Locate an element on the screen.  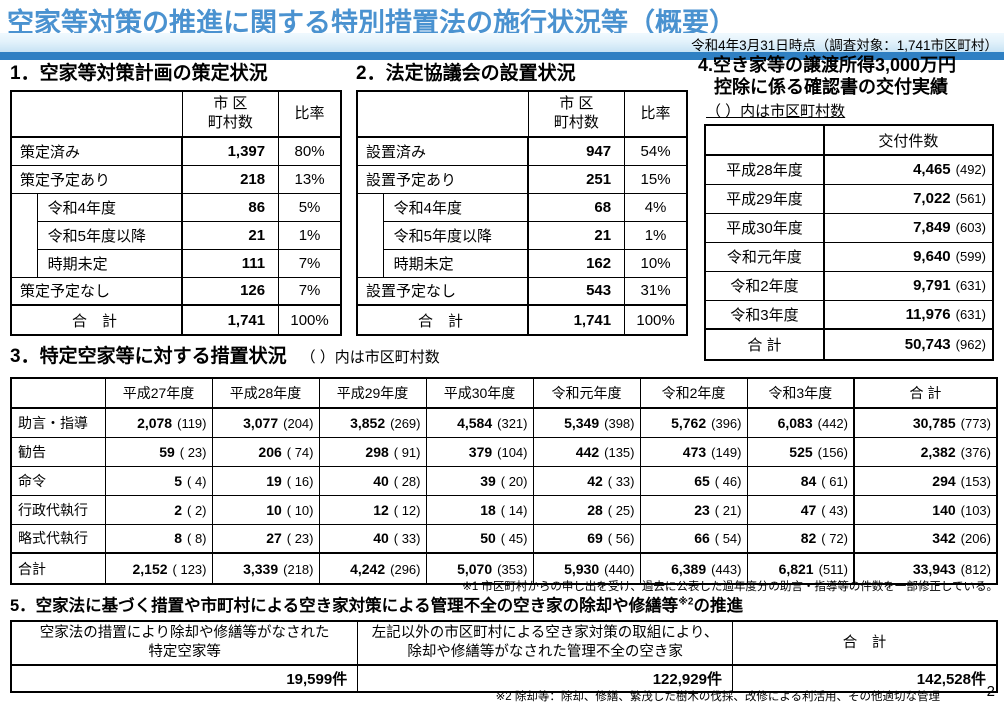
cell-measure-count: 5 ( 4) is located at coordinates (158, 480).